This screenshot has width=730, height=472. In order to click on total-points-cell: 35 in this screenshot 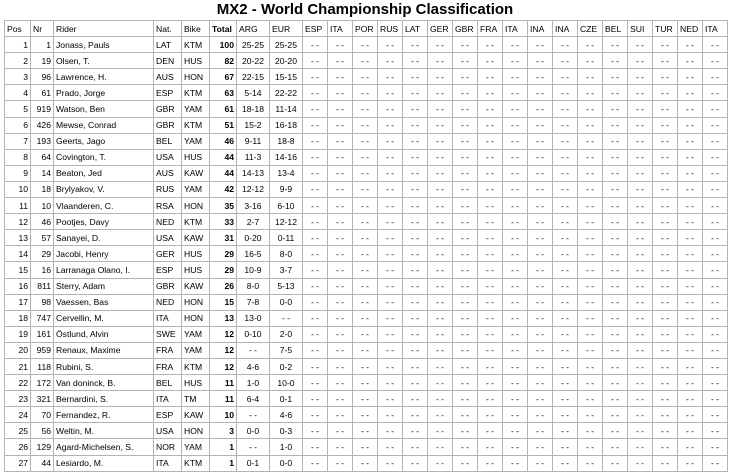, I will do `click(223, 206)`.